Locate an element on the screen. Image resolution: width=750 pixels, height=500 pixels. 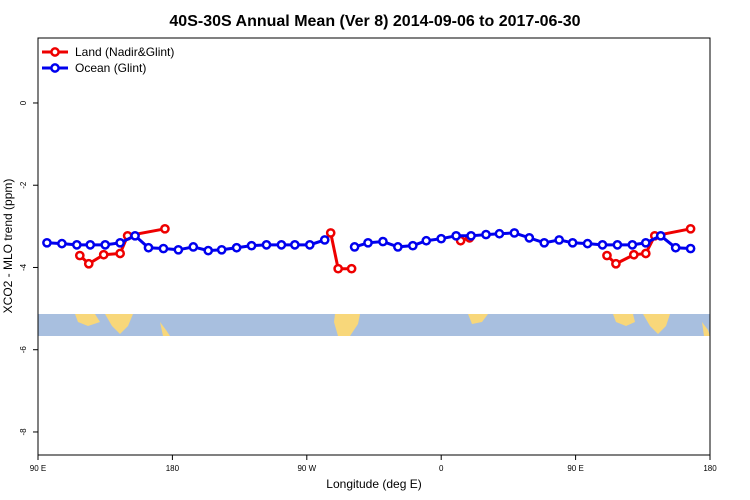
y-tick-label: -2 is located at coordinates (23, 185).